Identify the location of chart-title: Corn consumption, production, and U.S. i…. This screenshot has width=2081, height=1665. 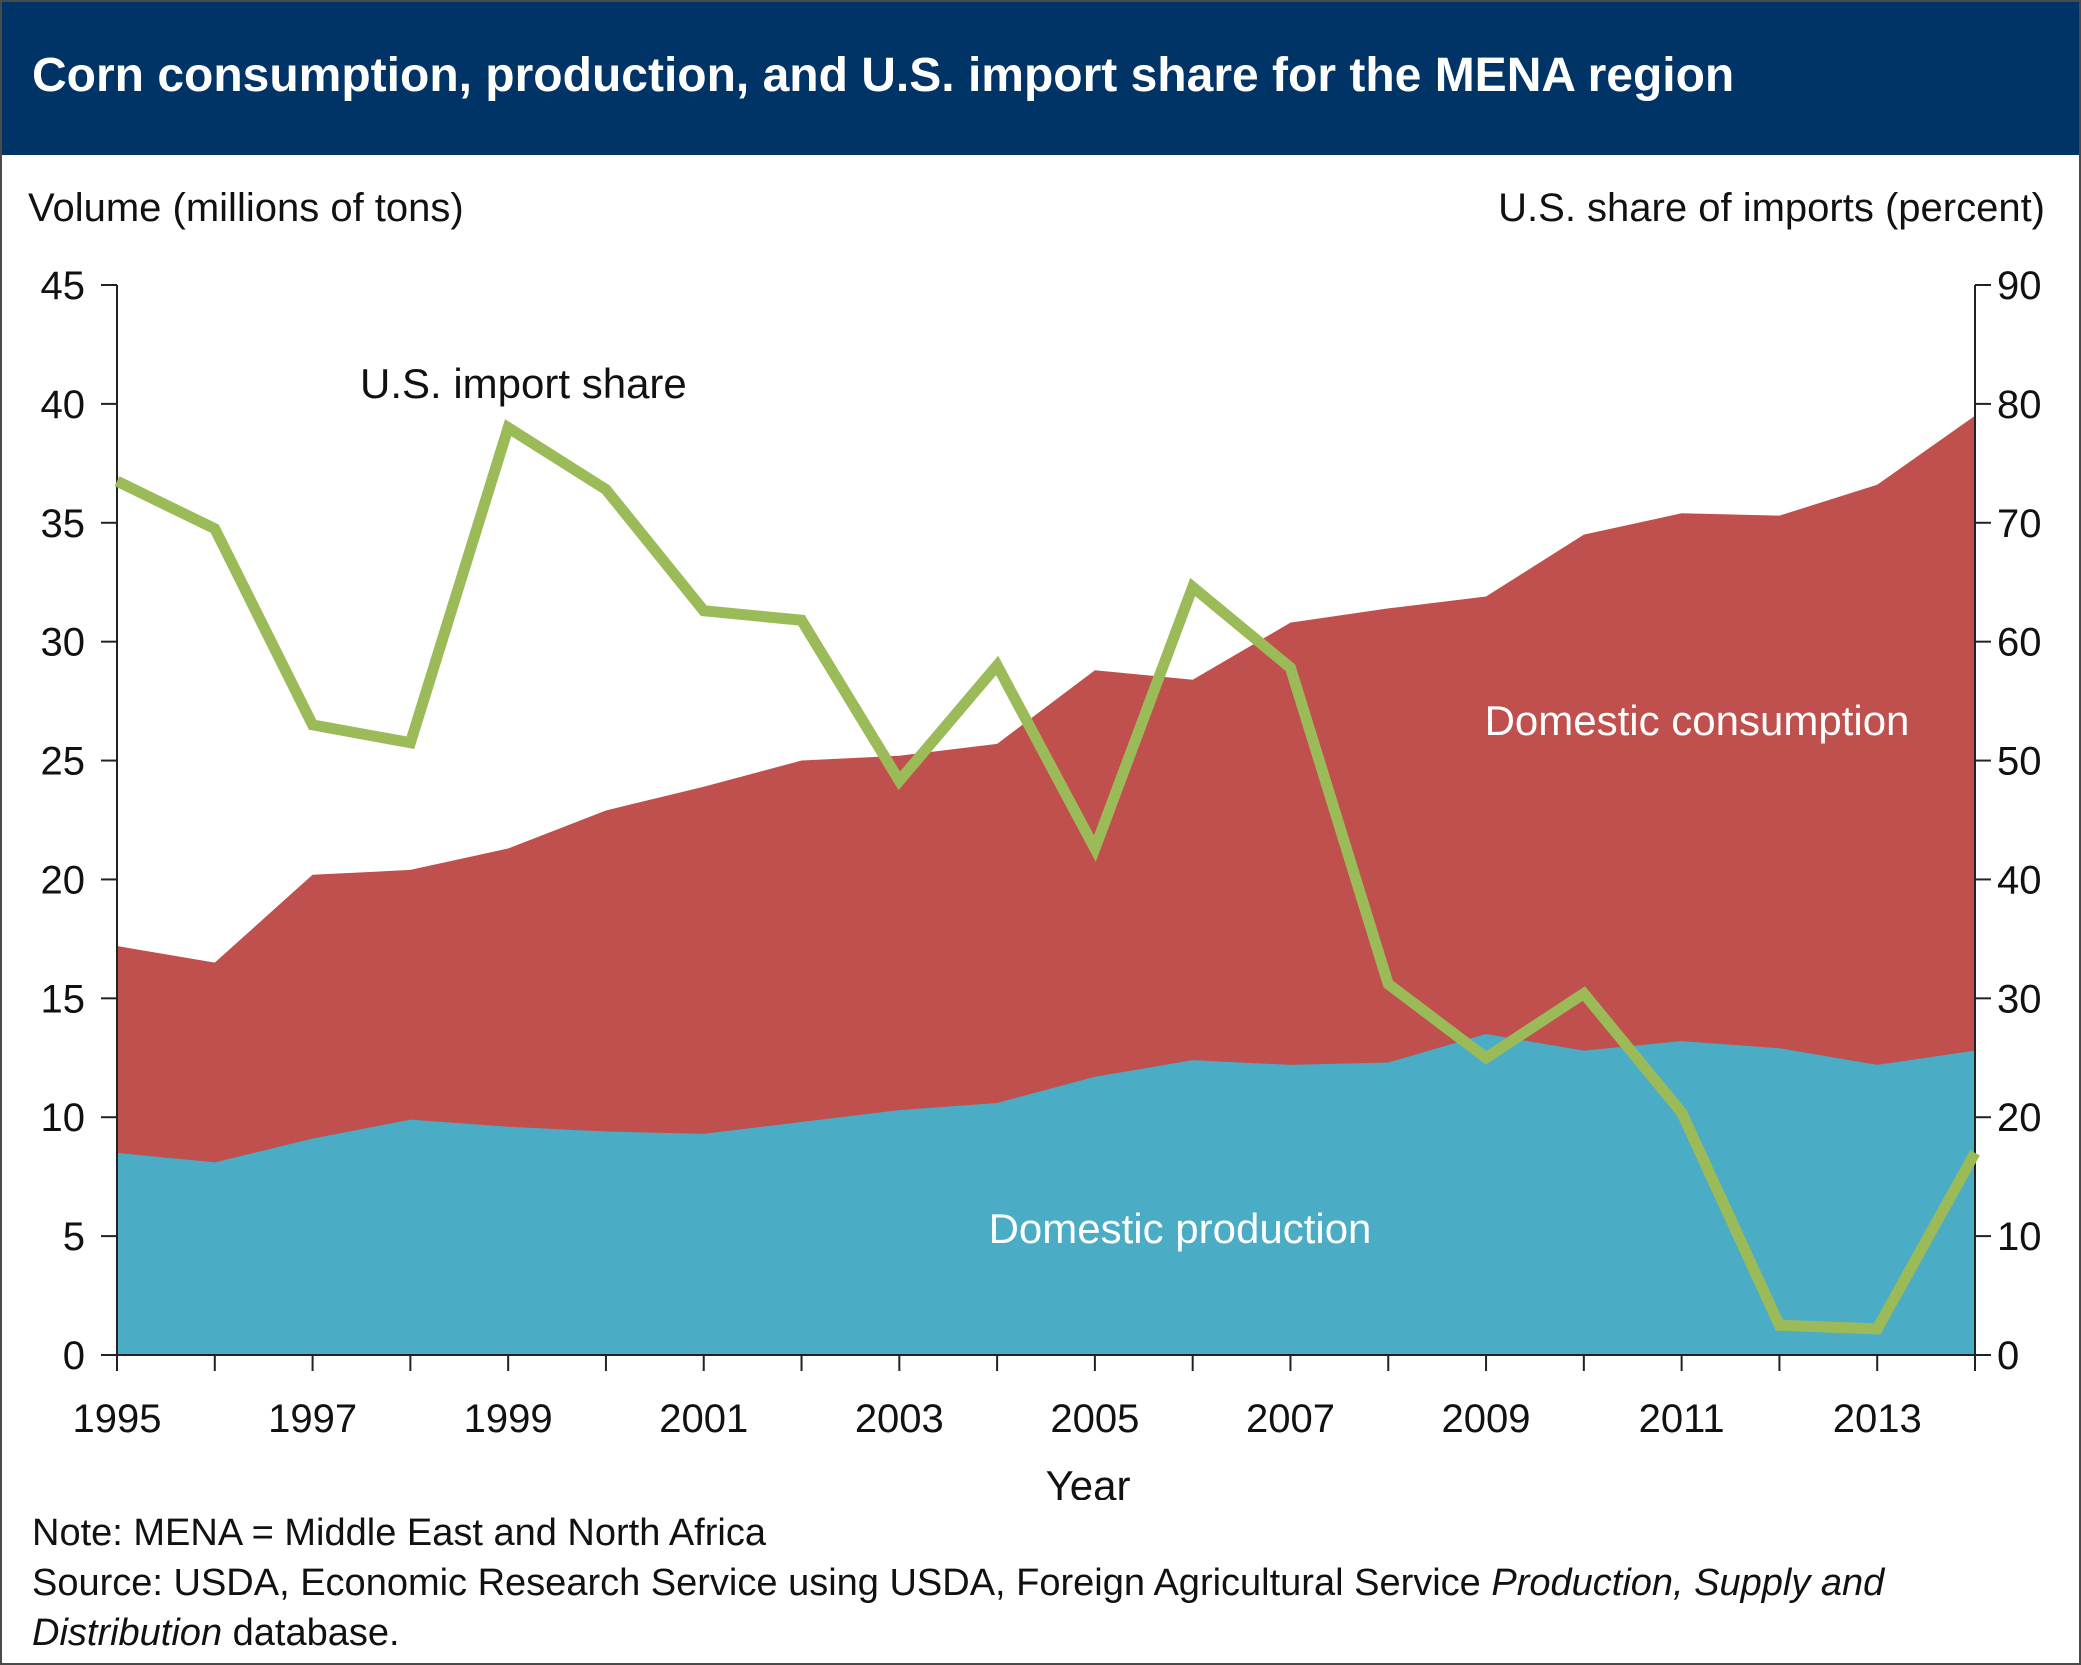
(883, 75).